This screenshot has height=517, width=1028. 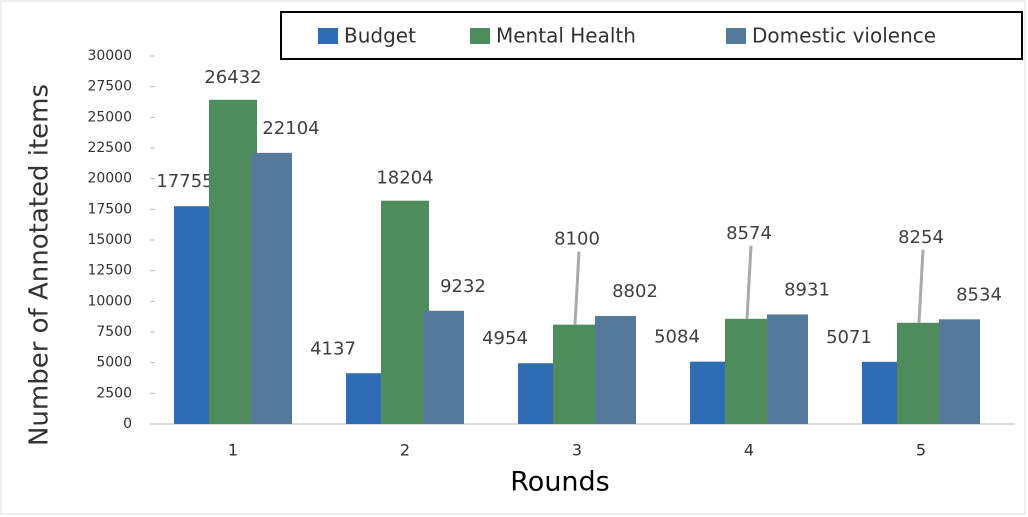 I want to click on y-tick-label: 22500, so click(x=109, y=148).